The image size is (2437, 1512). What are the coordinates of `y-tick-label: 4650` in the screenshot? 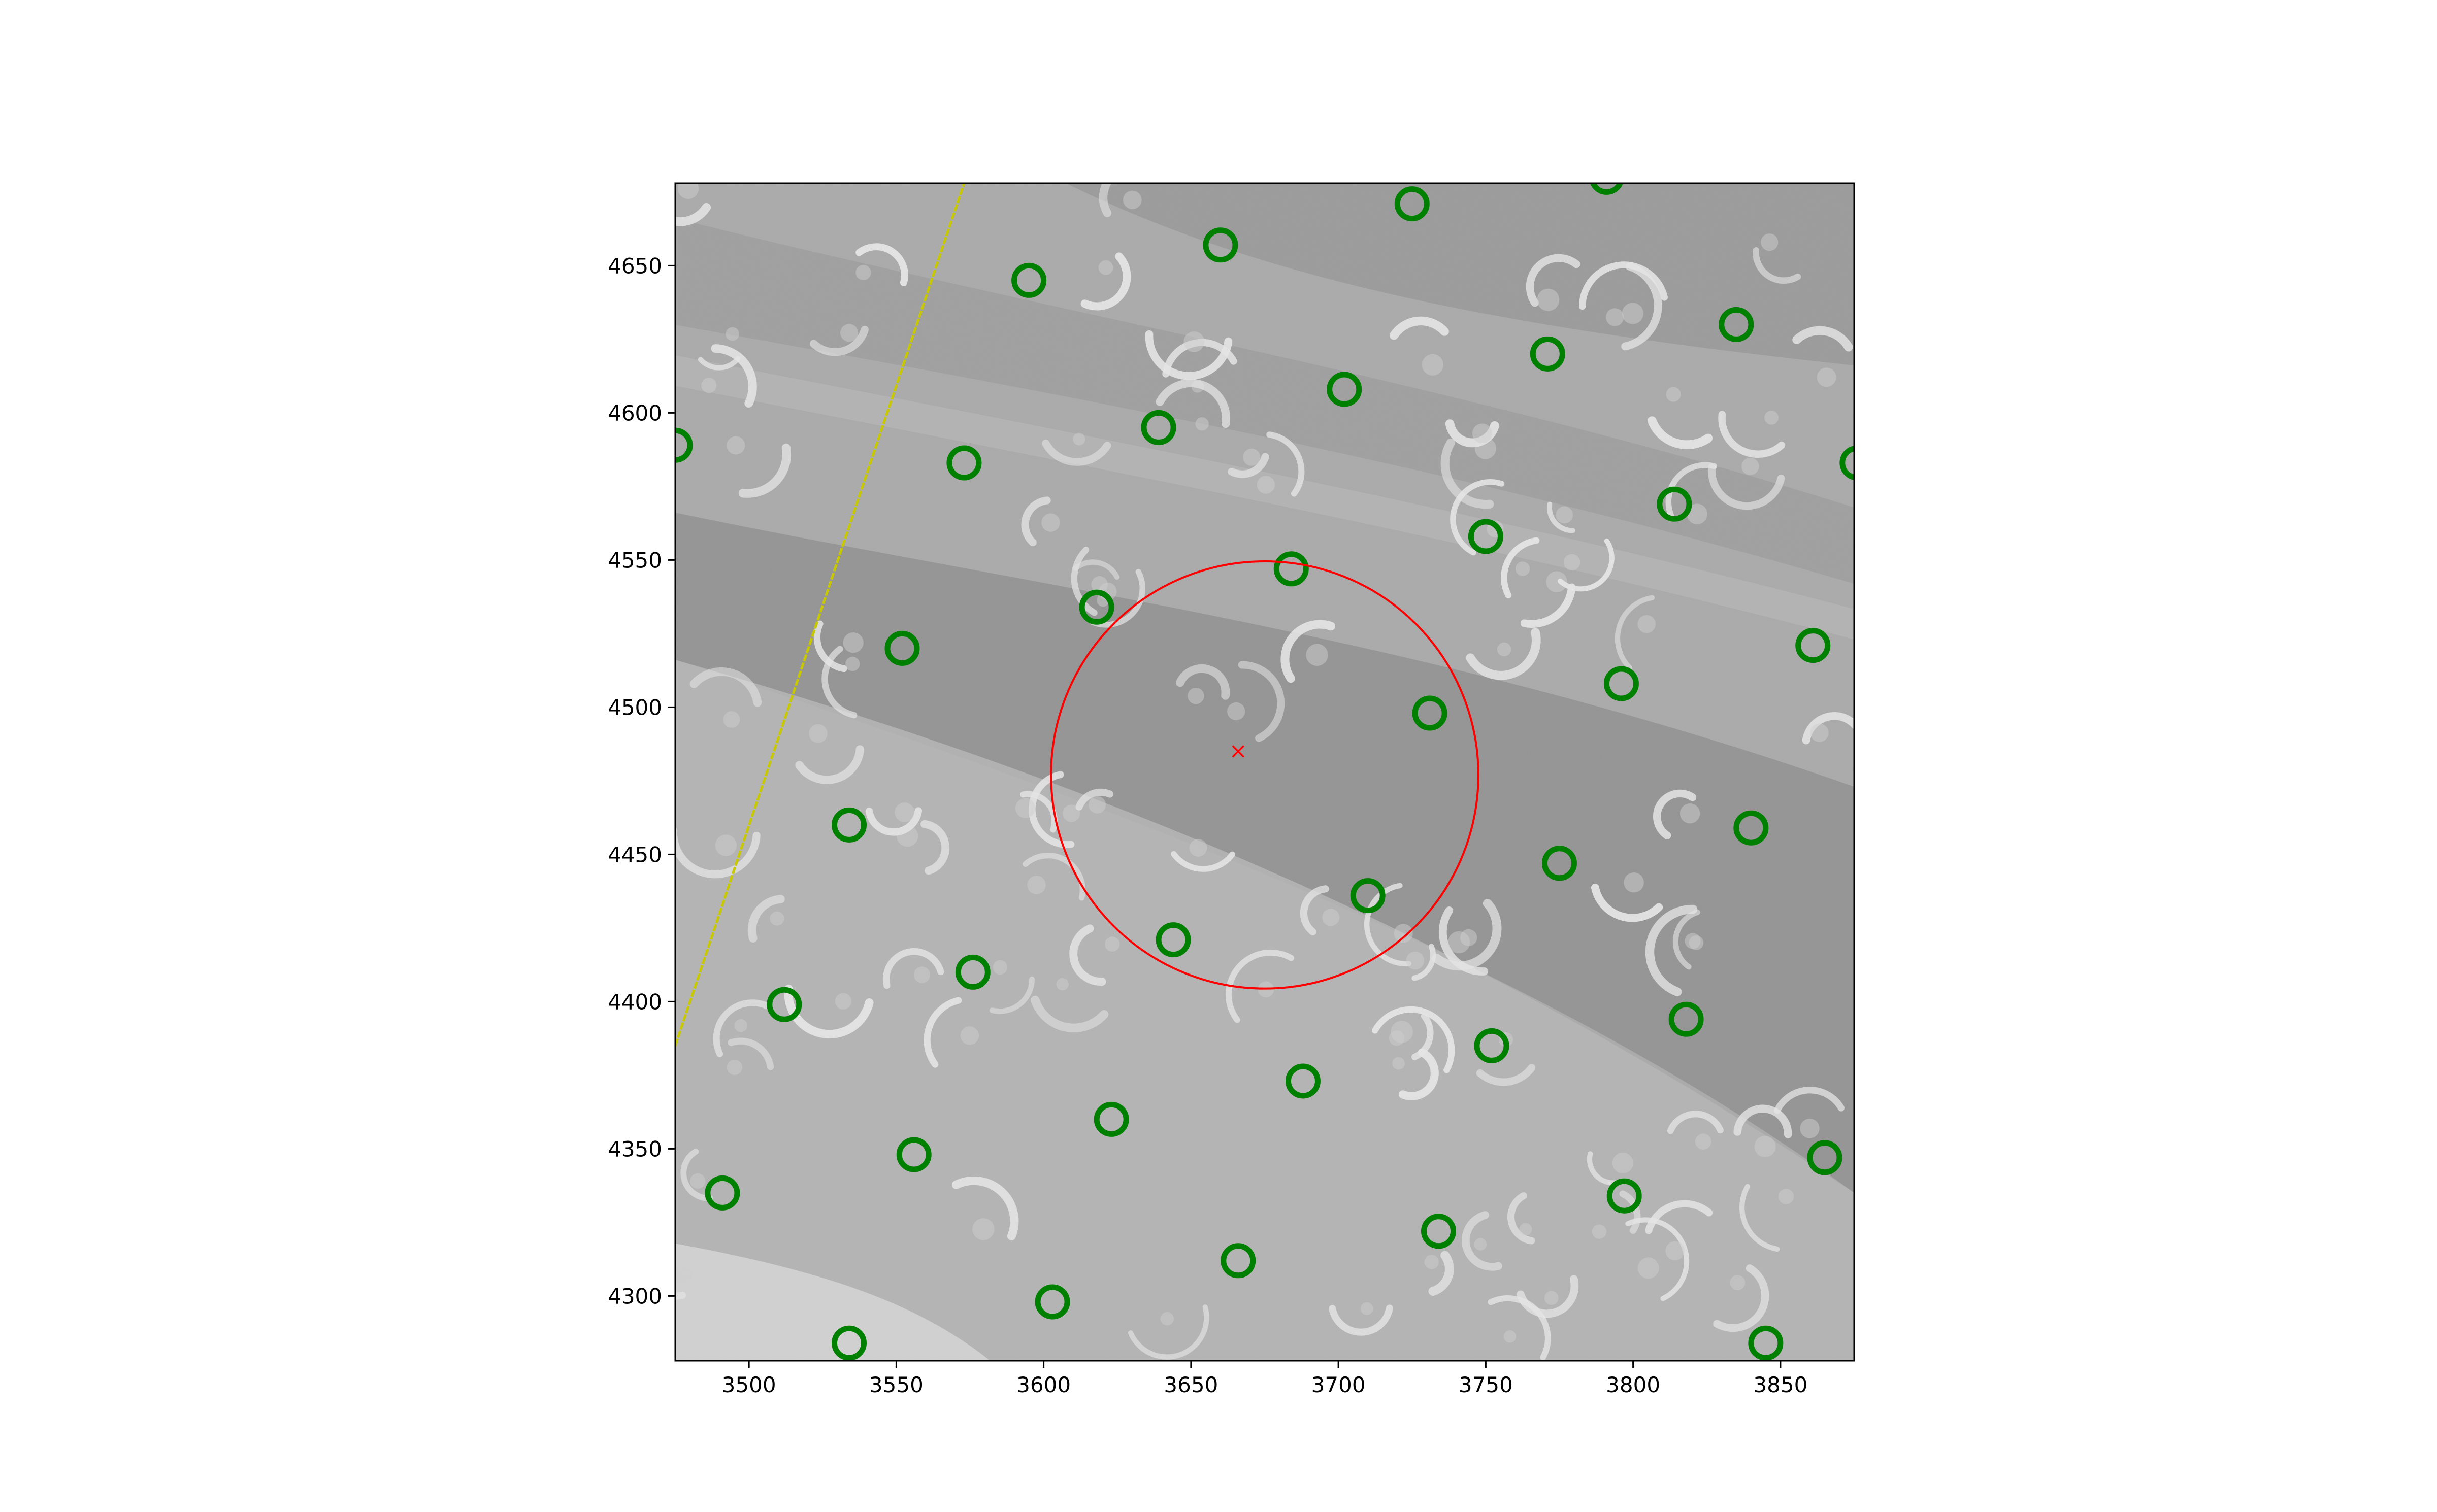 It's located at (635, 265).